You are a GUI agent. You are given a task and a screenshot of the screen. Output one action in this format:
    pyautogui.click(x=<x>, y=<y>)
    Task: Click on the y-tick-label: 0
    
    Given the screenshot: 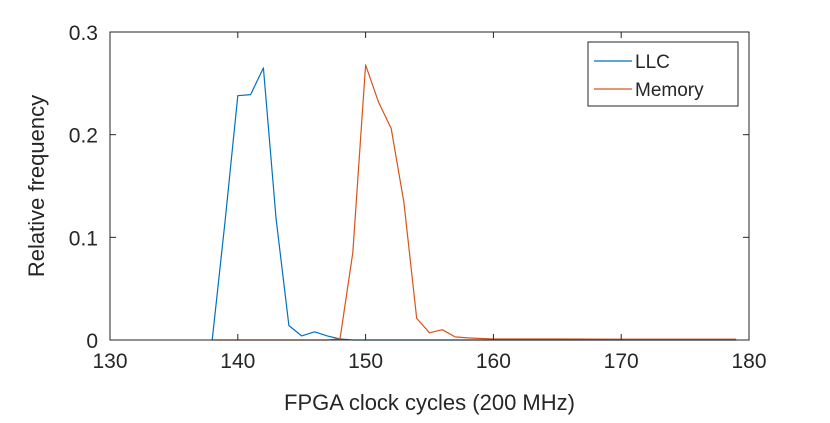 What is the action you would take?
    pyautogui.click(x=92, y=341)
    